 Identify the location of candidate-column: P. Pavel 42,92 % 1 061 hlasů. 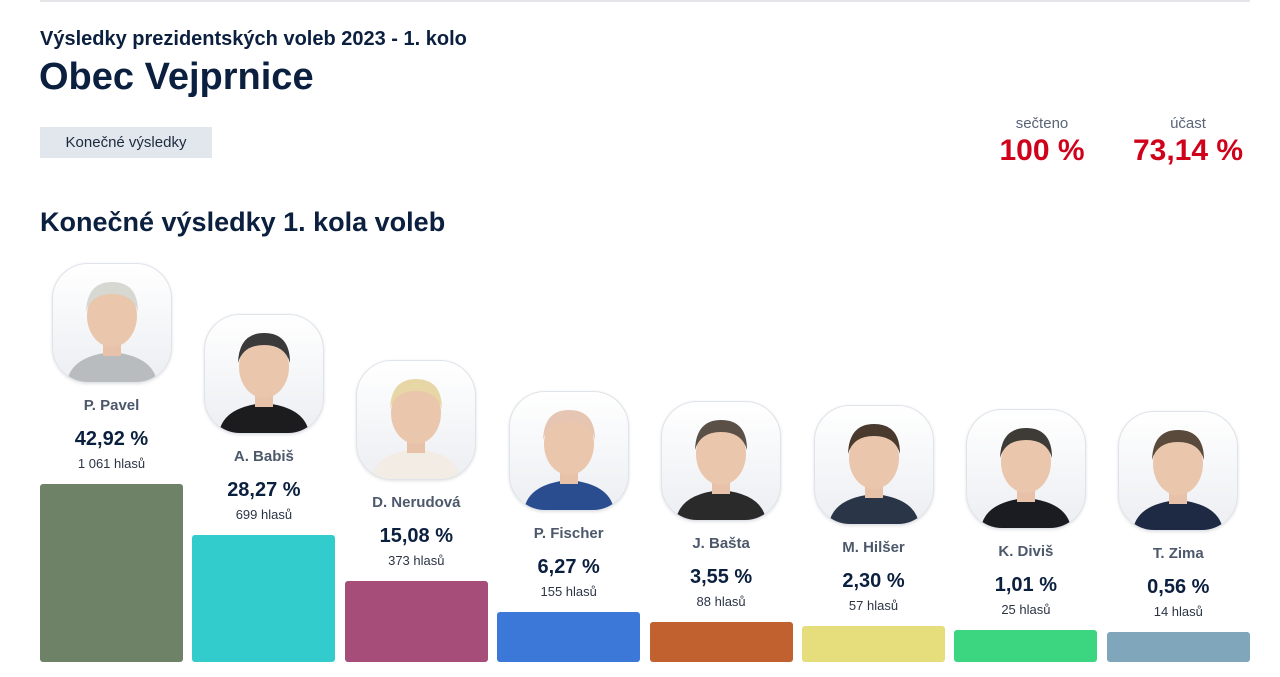
(111, 462).